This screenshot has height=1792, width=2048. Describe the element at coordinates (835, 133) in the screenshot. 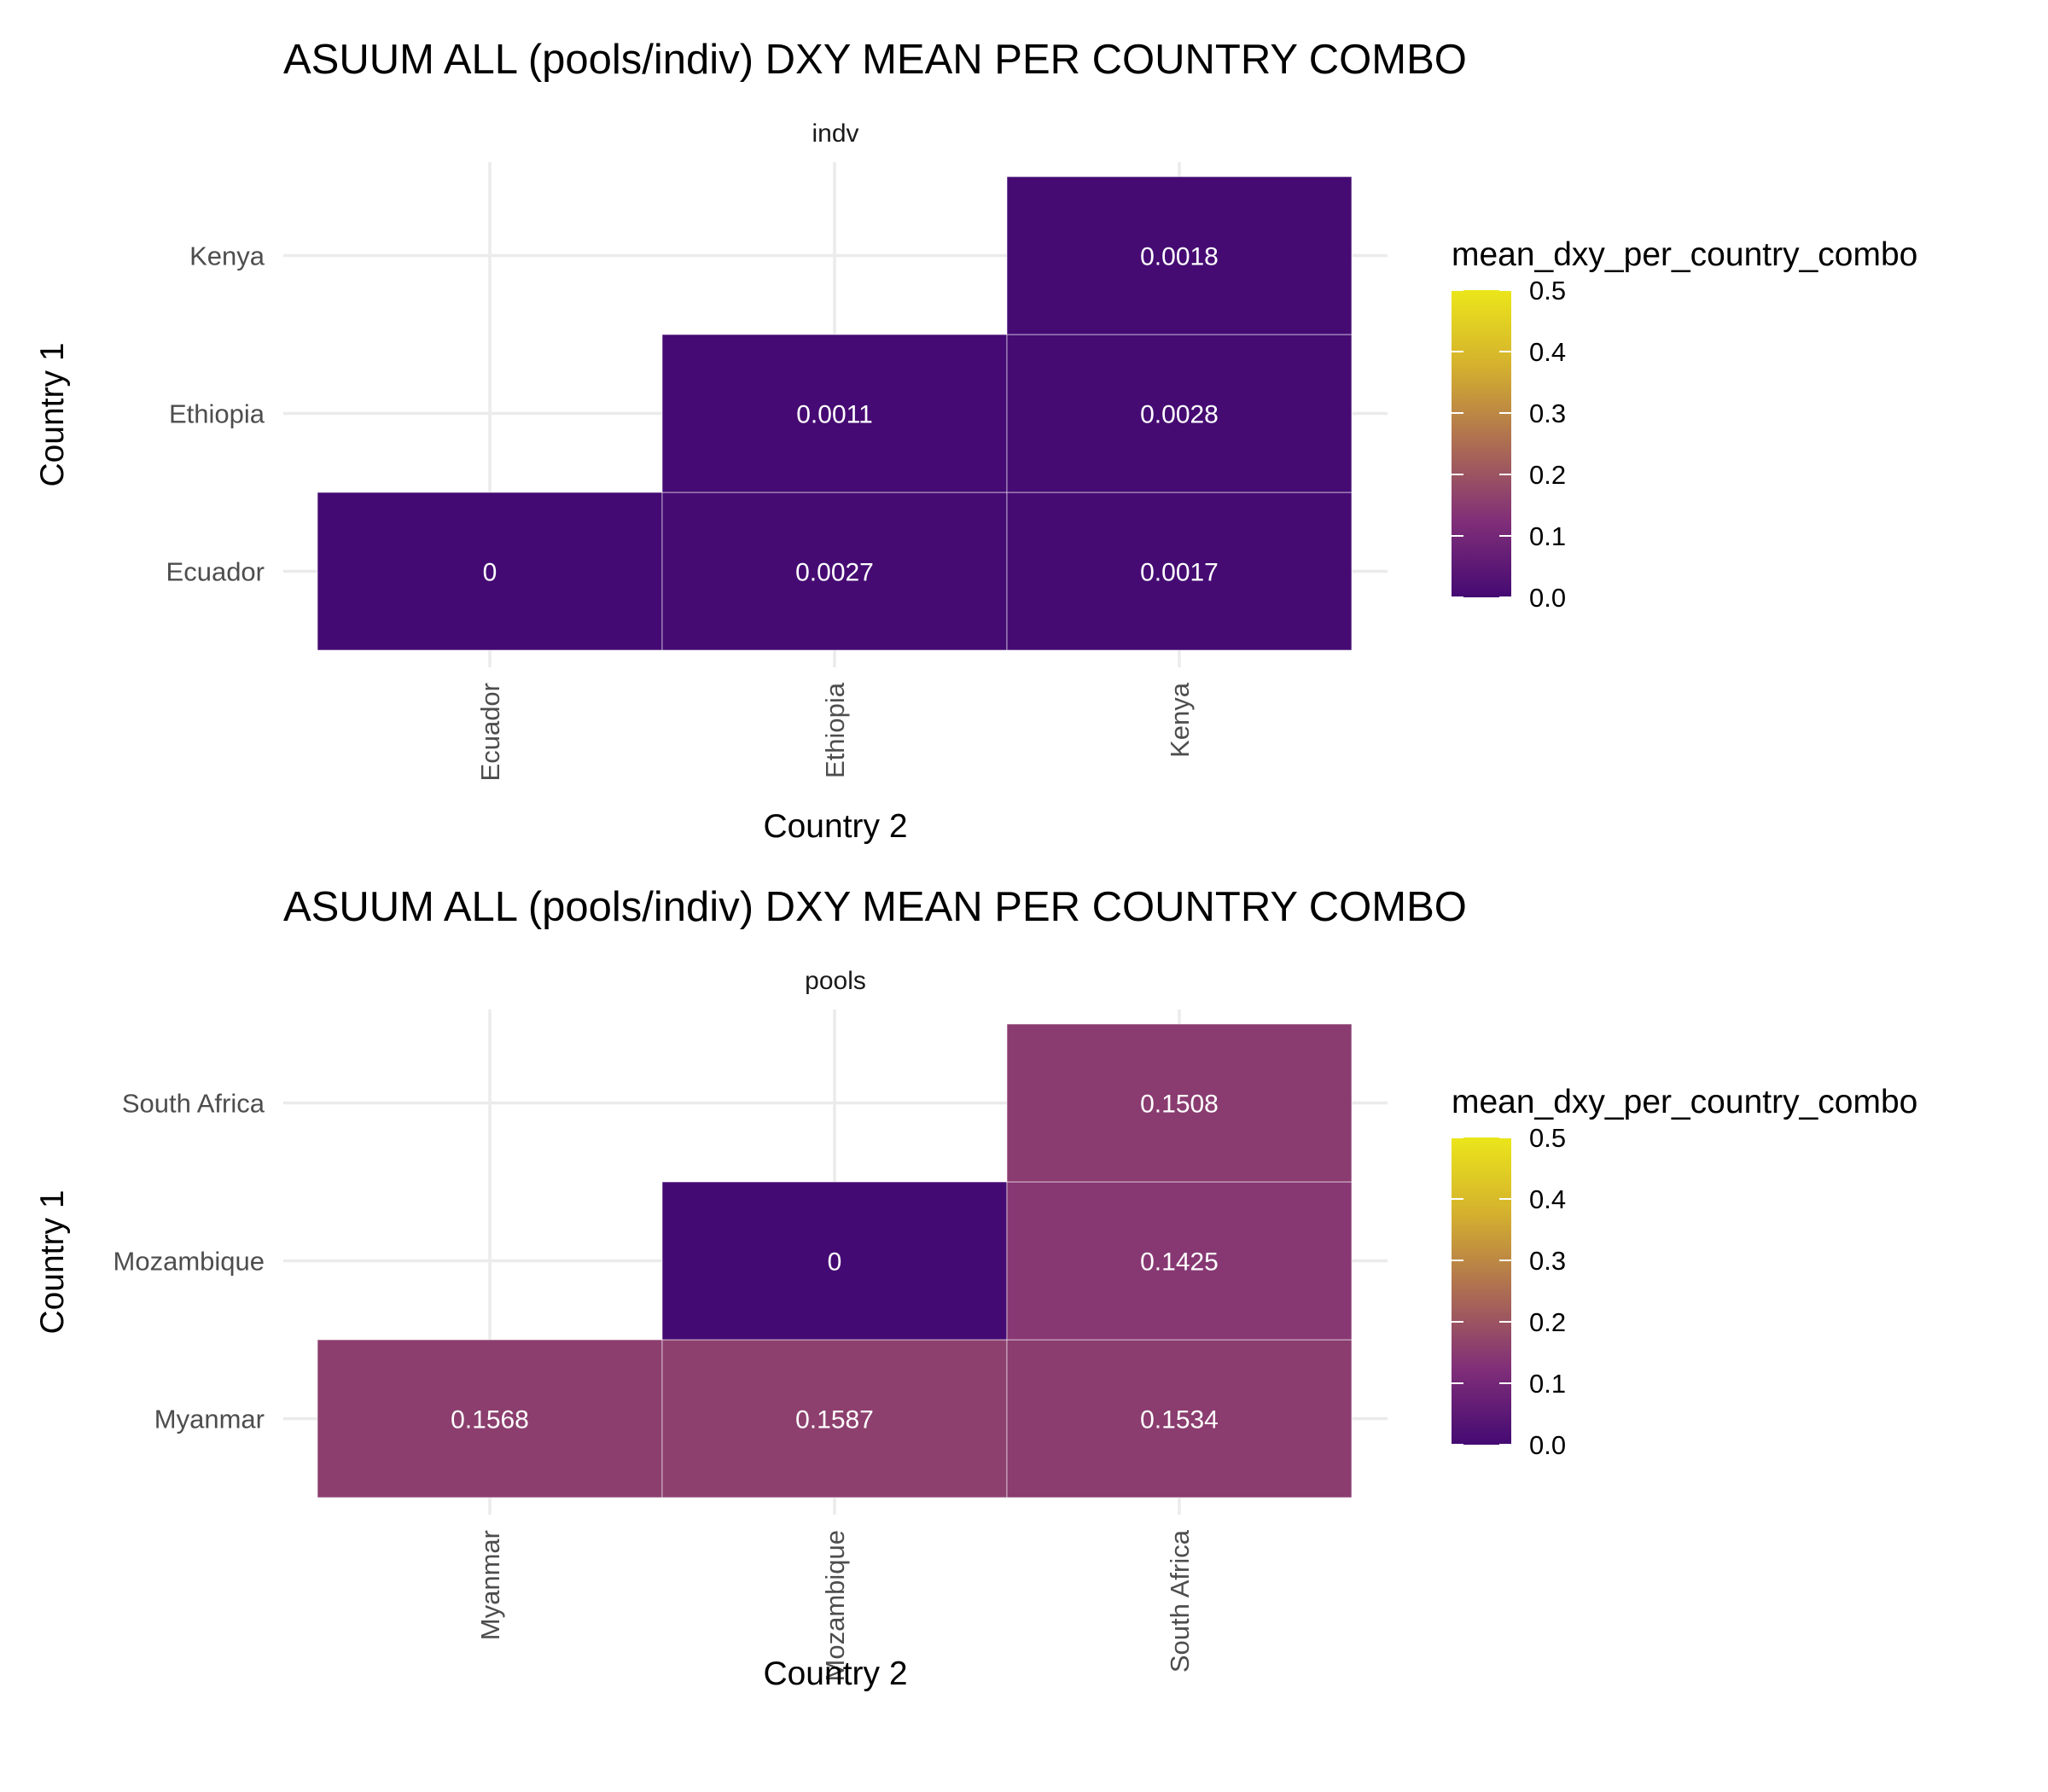

I see `facet-strip-label: indv` at that location.